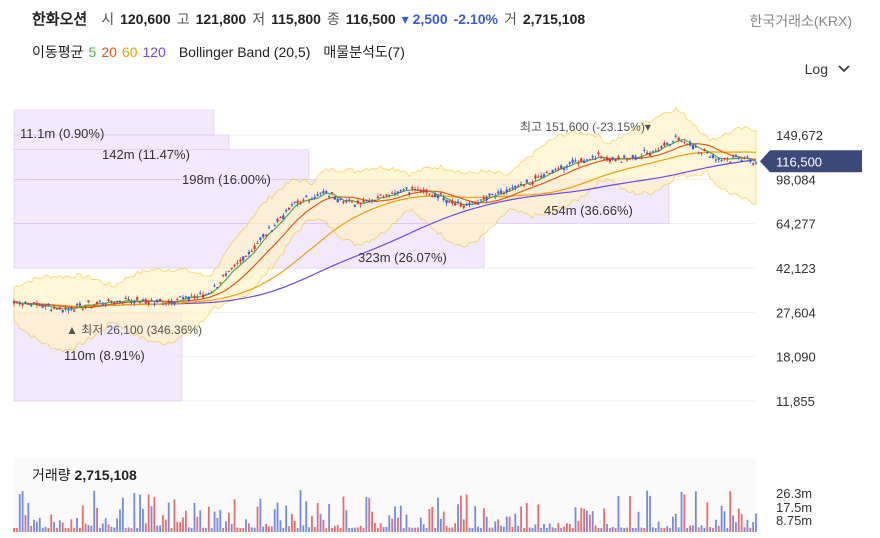  Describe the element at coordinates (104, 355) in the screenshot. I see `volume-profile-label: 110m (8.91%)` at that location.